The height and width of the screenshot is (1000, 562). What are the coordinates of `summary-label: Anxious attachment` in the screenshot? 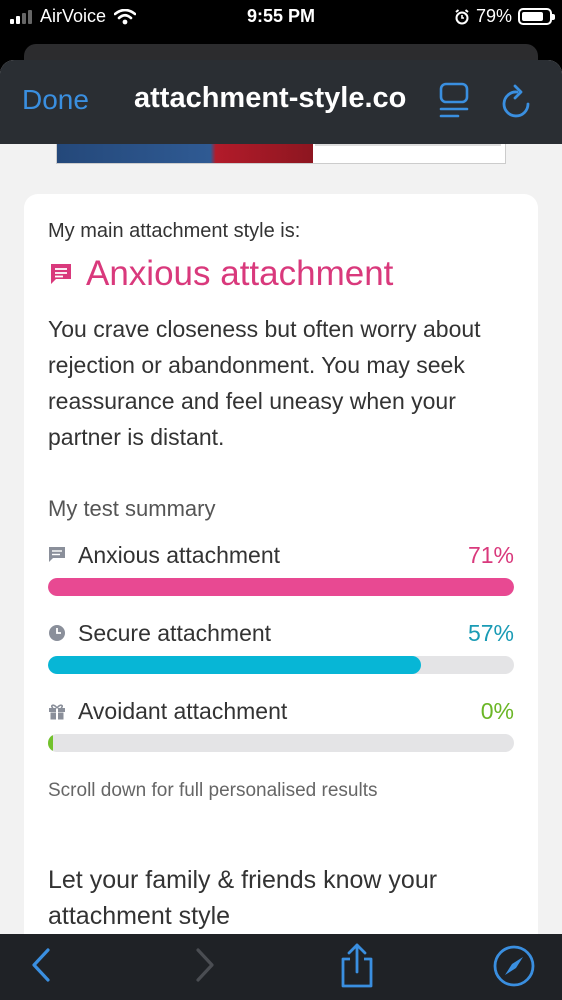 It's located at (179, 554).